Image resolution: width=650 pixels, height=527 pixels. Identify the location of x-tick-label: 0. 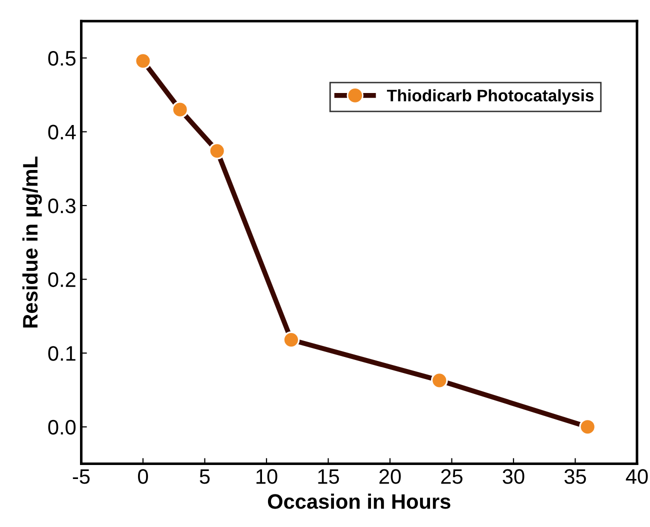
(143, 476).